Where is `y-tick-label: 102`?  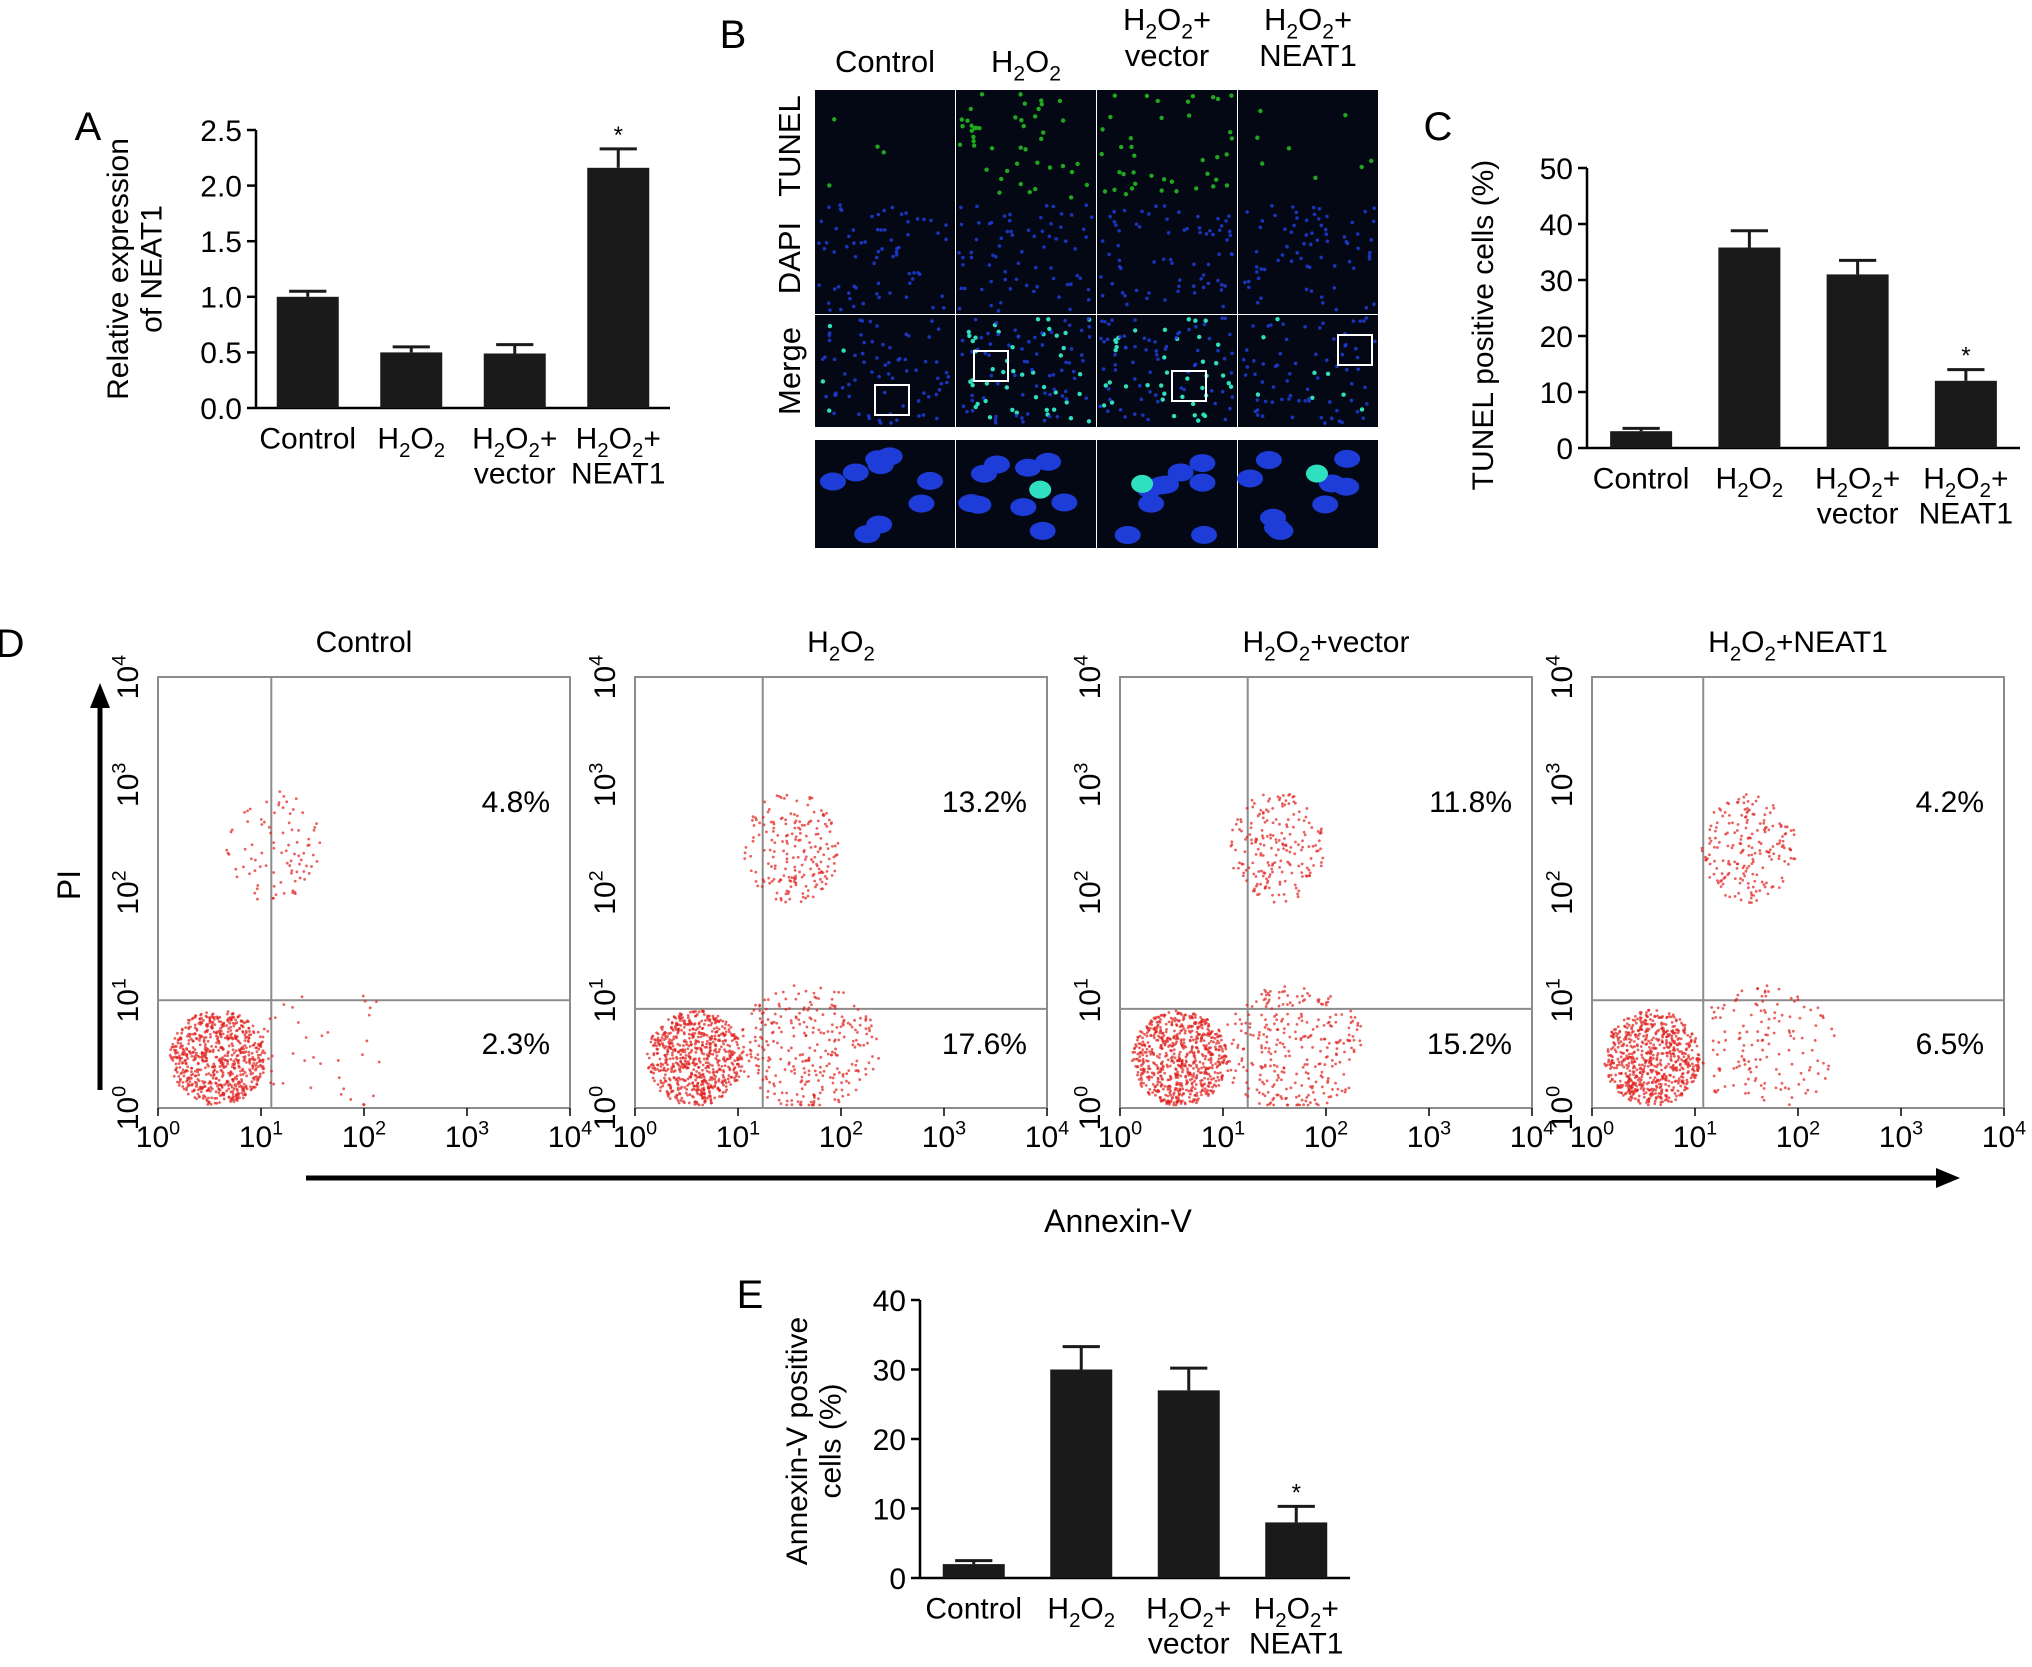 y-tick-label: 102 is located at coordinates (1088, 892).